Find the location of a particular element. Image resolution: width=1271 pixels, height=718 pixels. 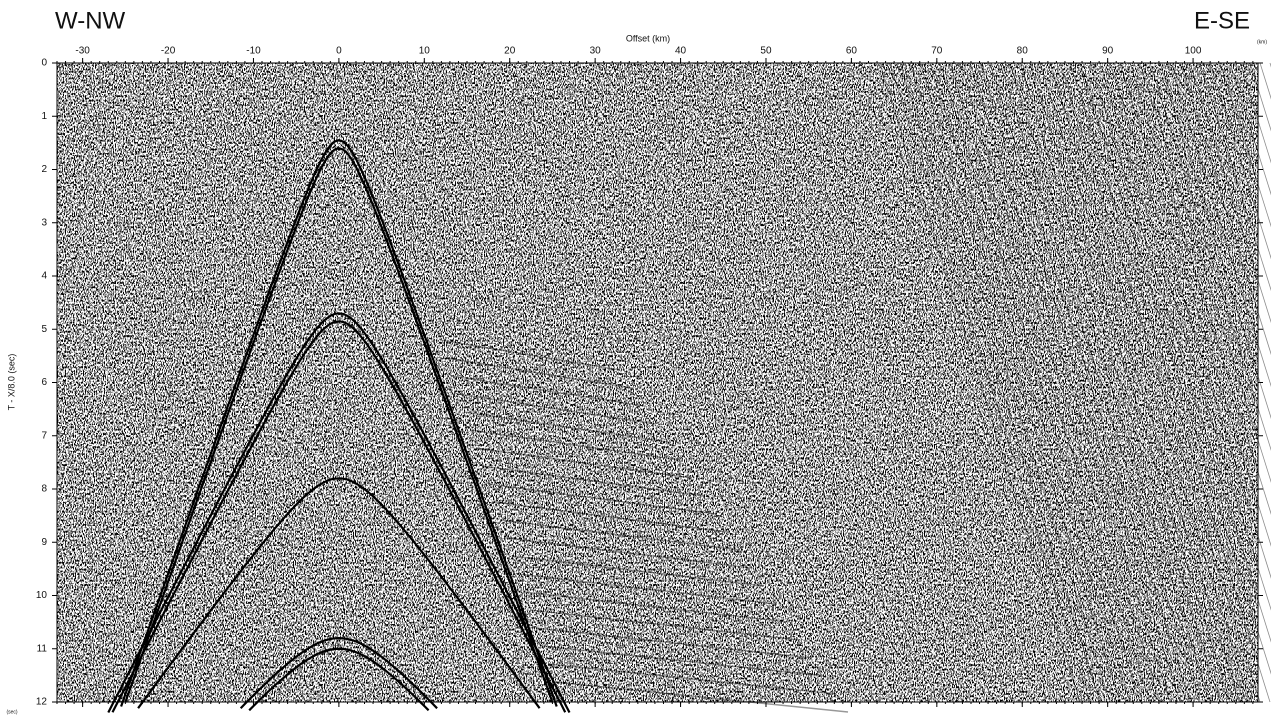

x-unit: (km) is located at coordinates (1262, 42).